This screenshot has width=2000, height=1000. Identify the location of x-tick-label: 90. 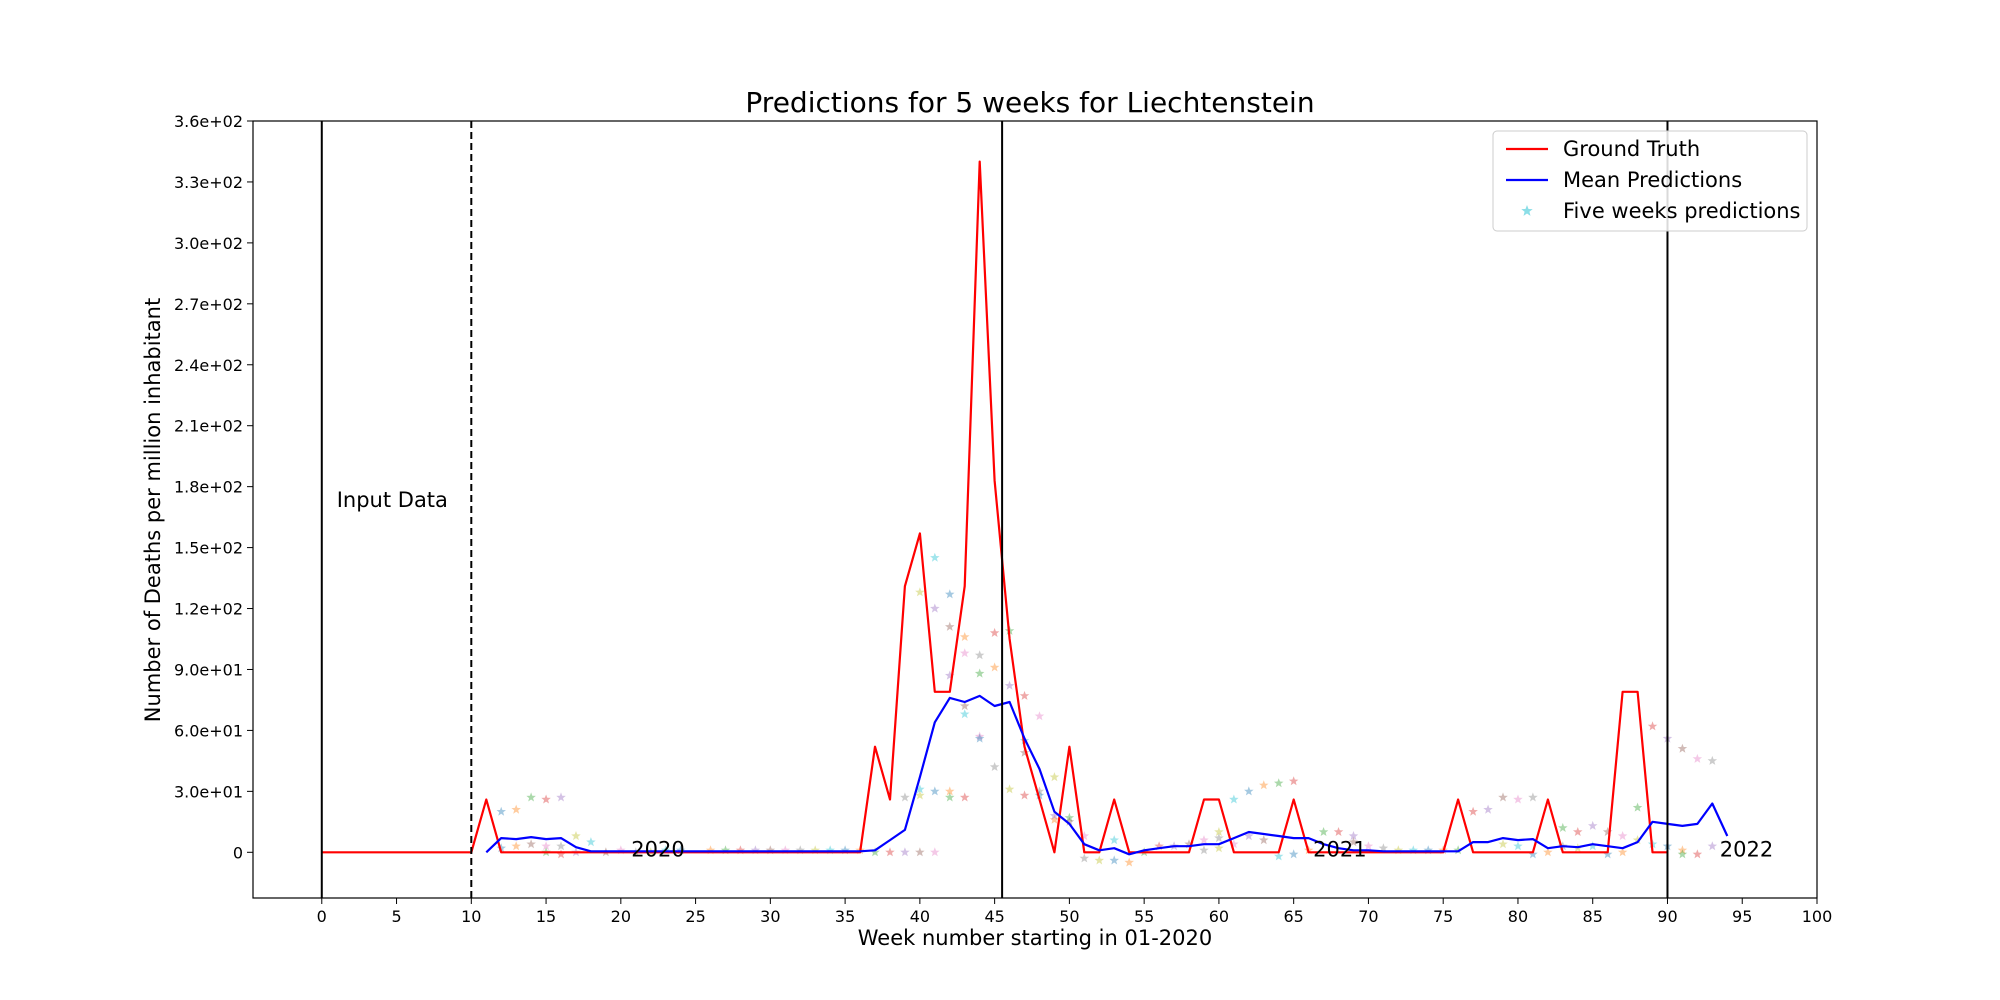
(1667, 916).